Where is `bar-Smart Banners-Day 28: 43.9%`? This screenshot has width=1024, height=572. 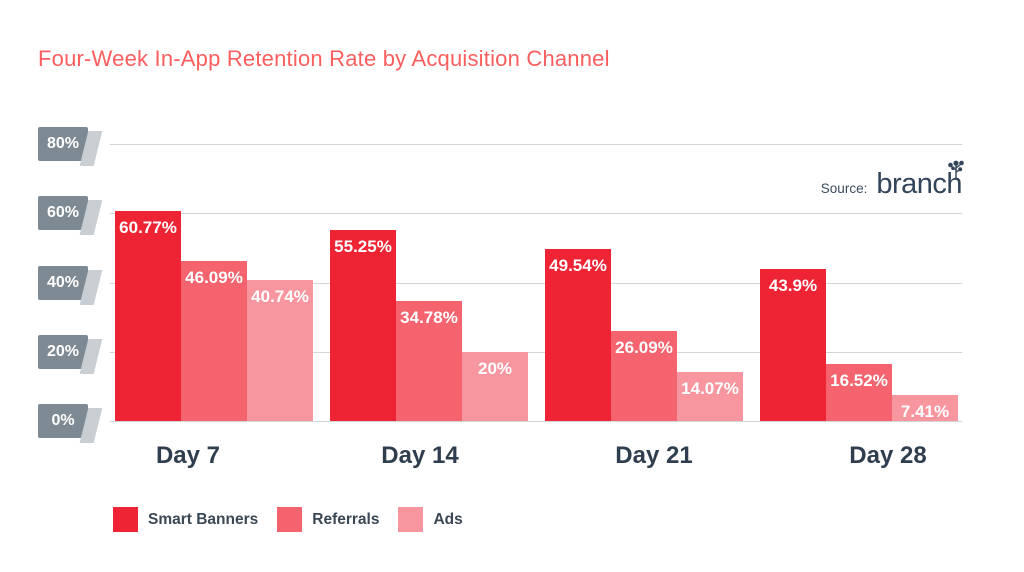 bar-Smart Banners-Day 28: 43.9% is located at coordinates (793, 345).